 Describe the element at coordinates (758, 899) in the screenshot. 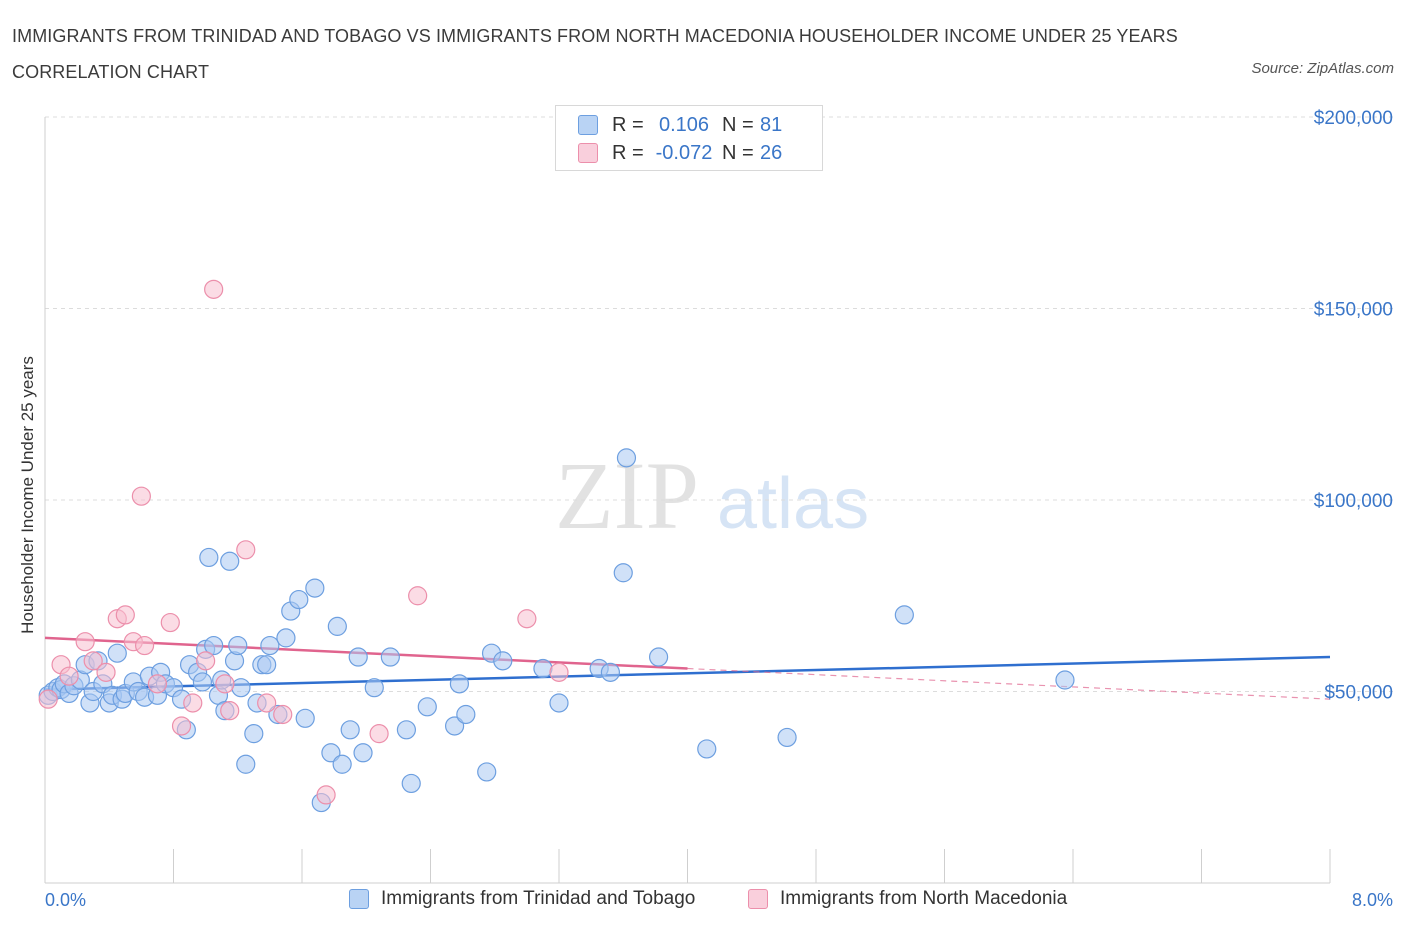

I see `series-swatch-pink` at that location.